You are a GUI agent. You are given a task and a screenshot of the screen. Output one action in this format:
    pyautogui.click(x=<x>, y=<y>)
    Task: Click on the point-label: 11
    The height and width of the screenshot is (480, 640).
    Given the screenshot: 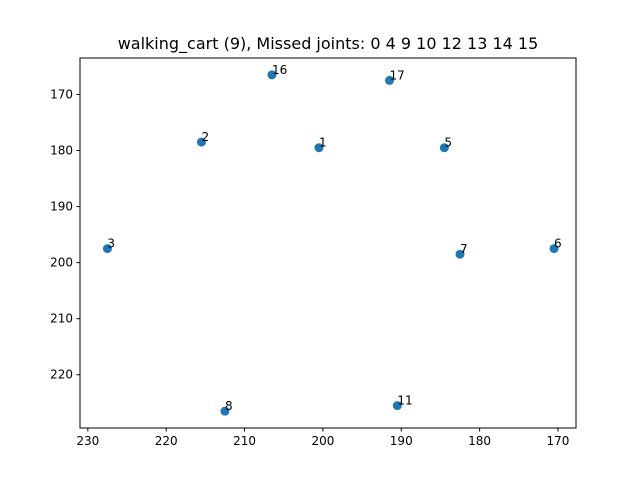 What is the action you would take?
    pyautogui.click(x=404, y=401)
    